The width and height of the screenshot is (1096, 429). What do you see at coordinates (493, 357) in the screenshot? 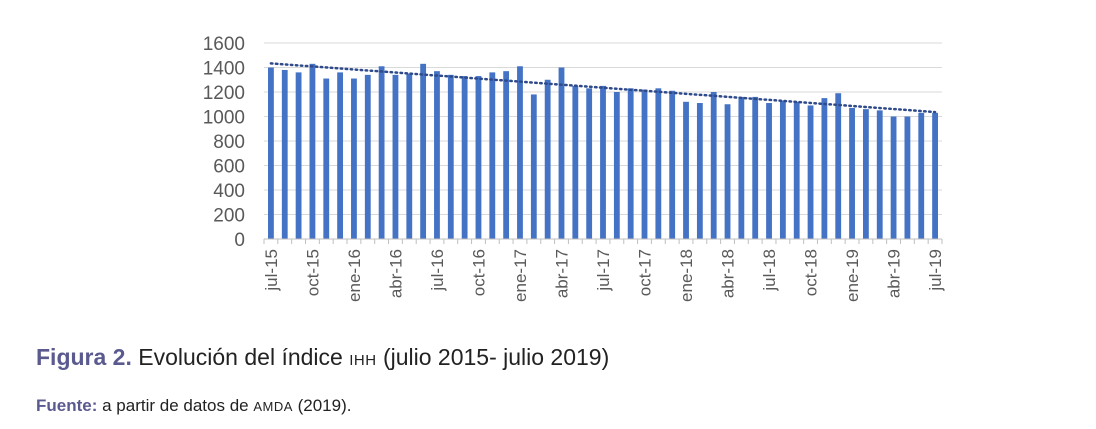
I see `caption-period: (julio 2015- julio 2019)` at bounding box center [493, 357].